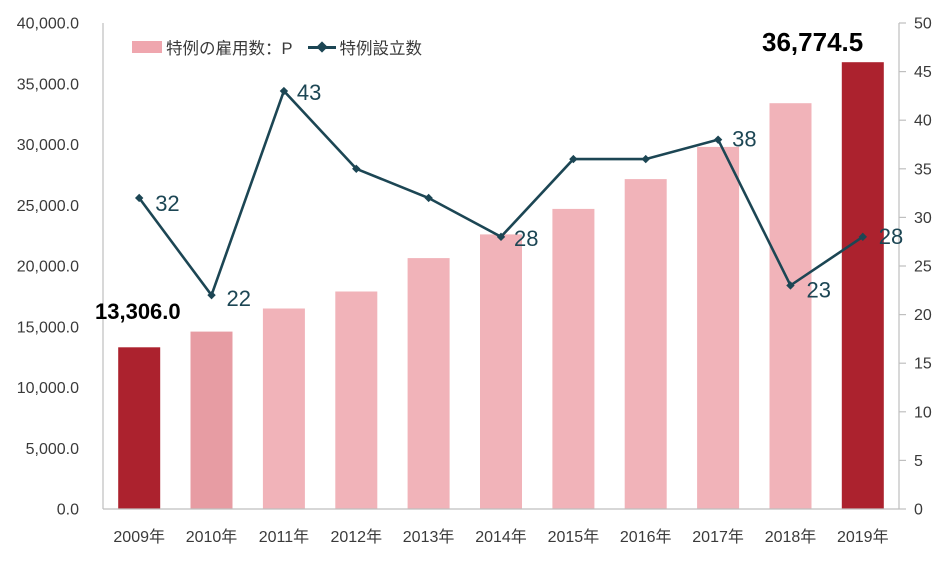 The image size is (940, 573). Describe the element at coordinates (923, 72) in the screenshot. I see `y-axis-right-tick-label: 45` at that location.